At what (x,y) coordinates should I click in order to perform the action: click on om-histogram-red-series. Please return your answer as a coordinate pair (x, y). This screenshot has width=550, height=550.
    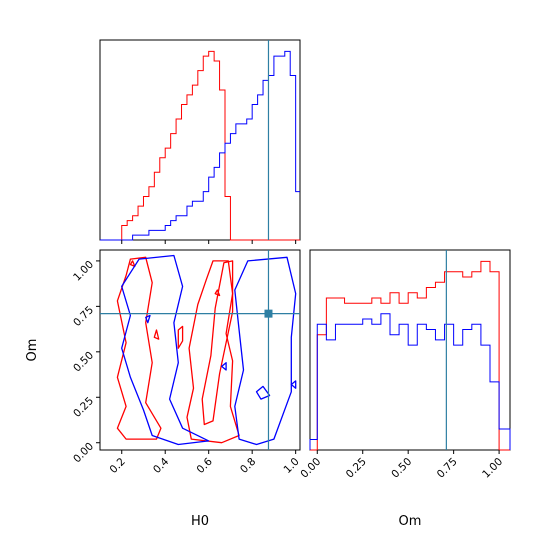
    Looking at the image, I should click on (410, 355).